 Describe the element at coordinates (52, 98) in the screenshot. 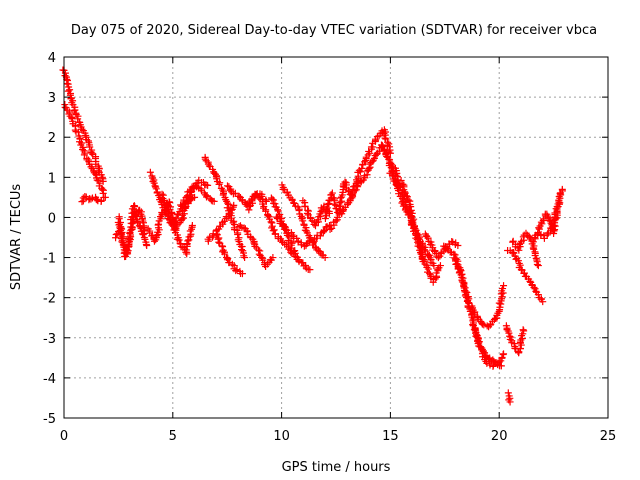

I see `y-tick-label: 3` at that location.